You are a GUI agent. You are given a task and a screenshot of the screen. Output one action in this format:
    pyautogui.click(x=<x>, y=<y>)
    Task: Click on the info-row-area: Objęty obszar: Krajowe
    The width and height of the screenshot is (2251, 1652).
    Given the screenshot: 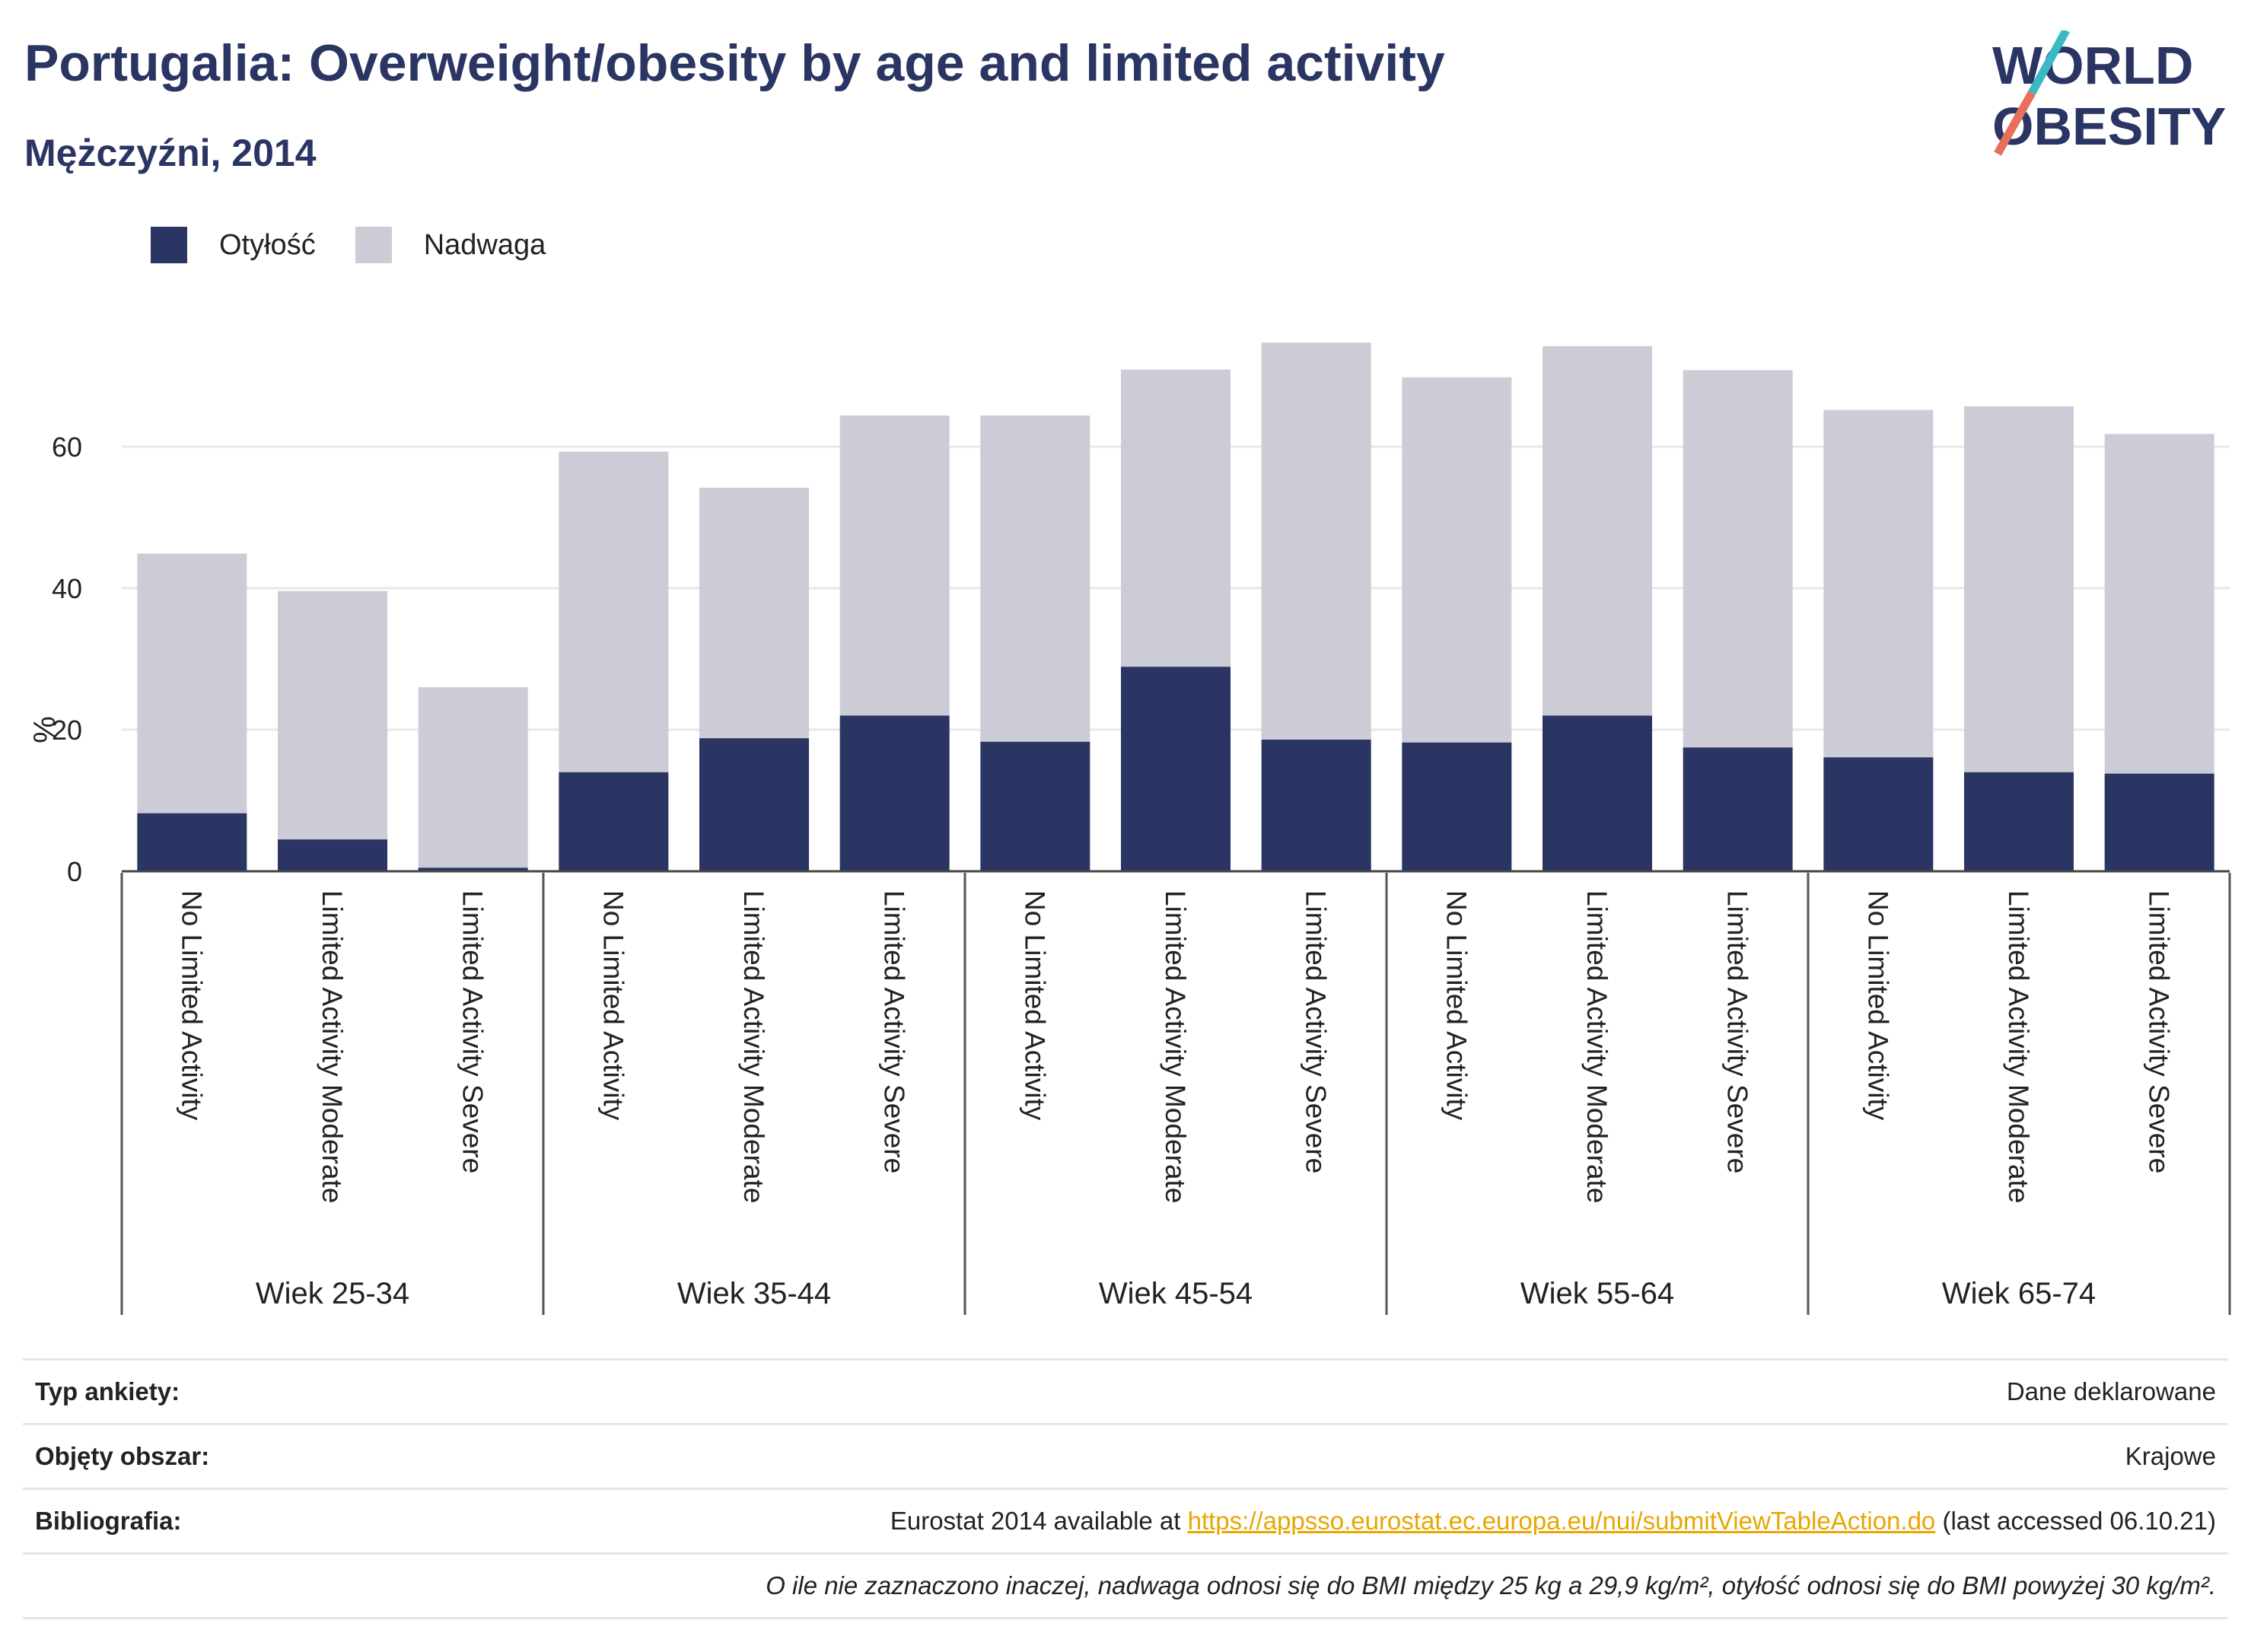 What is the action you would take?
    pyautogui.click(x=1125, y=1455)
    